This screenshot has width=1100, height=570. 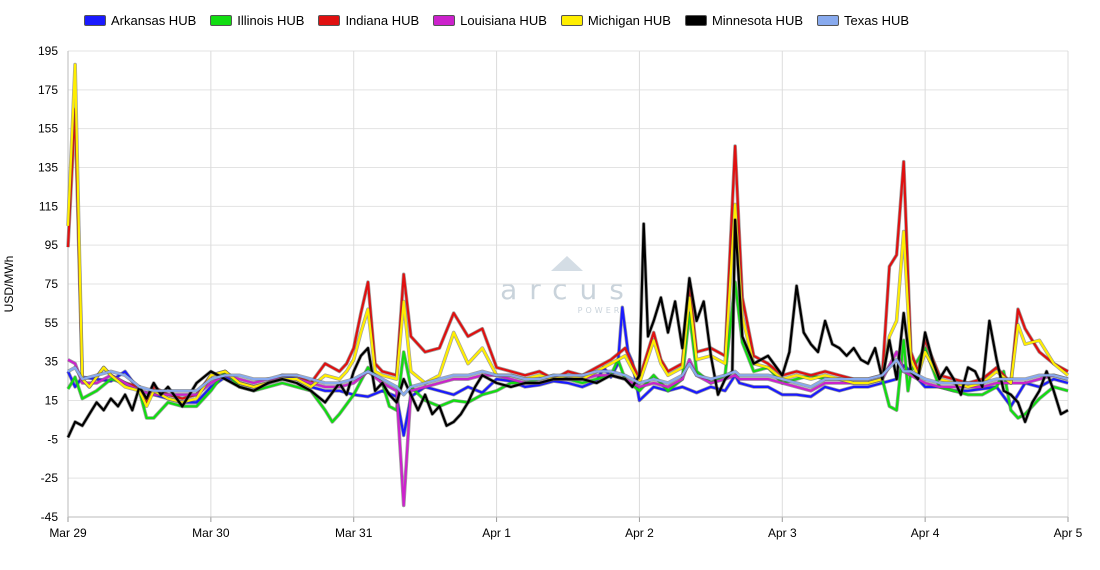 What do you see at coordinates (211, 533) in the screenshot?
I see `x-tick-label: Mar 30` at bounding box center [211, 533].